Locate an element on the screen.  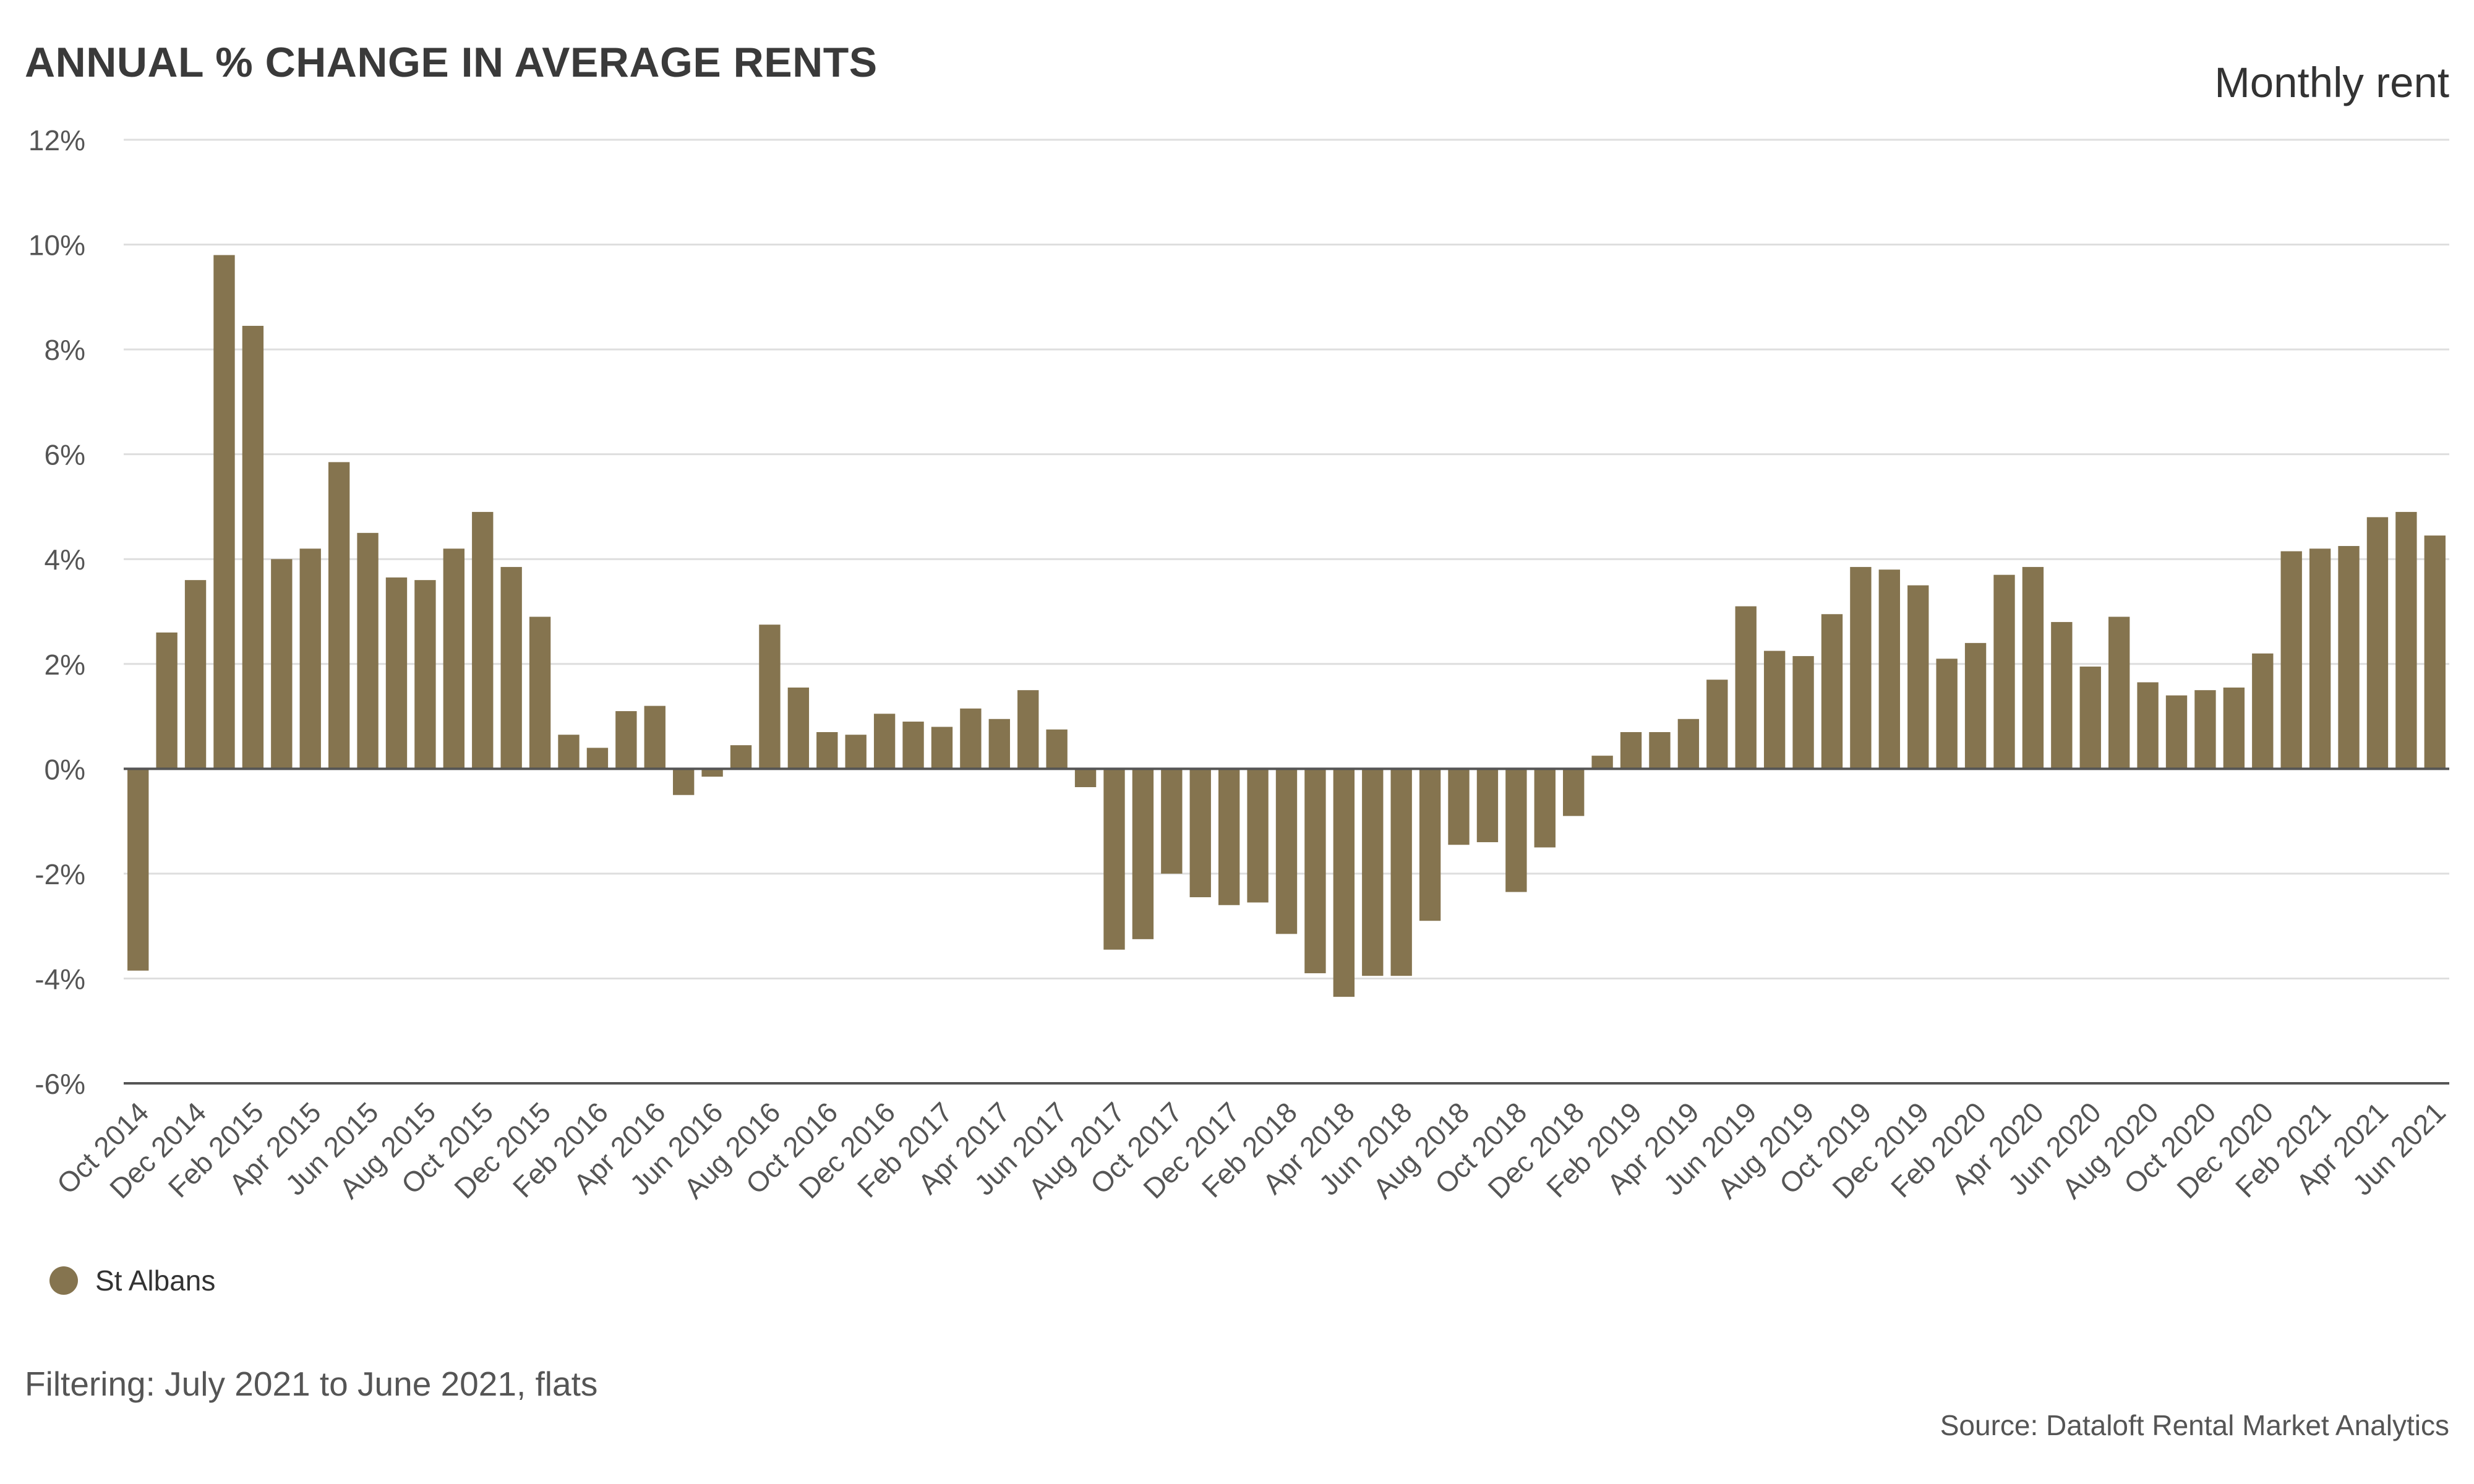
bar-apr-2020 is located at coordinates (2033, 667).